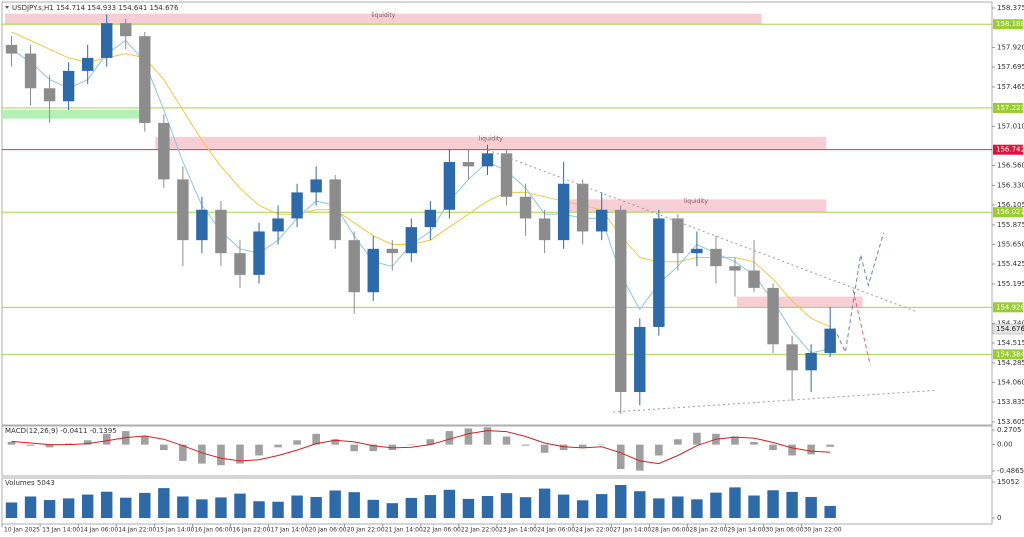 This screenshot has width=1024, height=537. What do you see at coordinates (1010, 185) in the screenshot?
I see `y-tick-label: 156.330` at bounding box center [1010, 185].